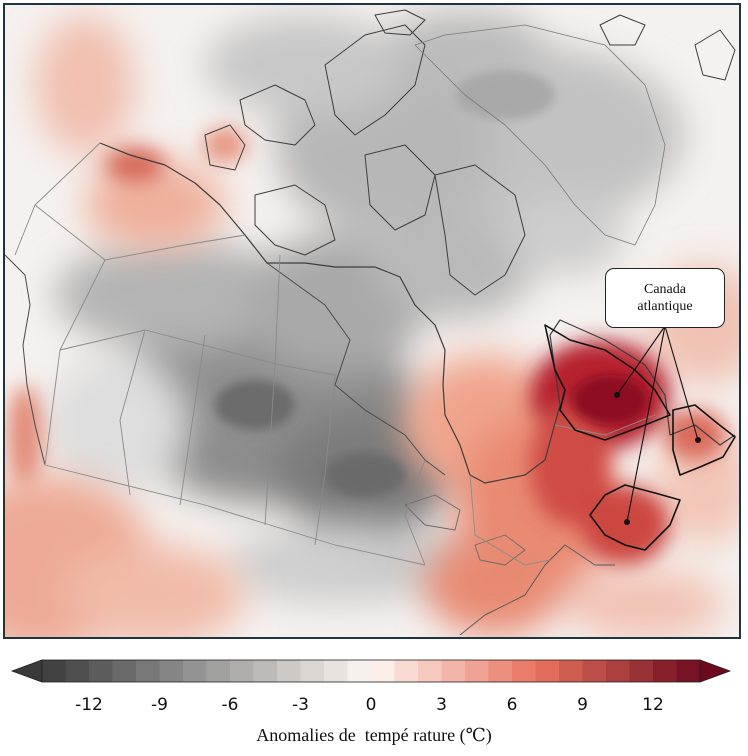 This screenshot has width=748, height=756. I want to click on colorbar-tick-label: 12, so click(653, 705).